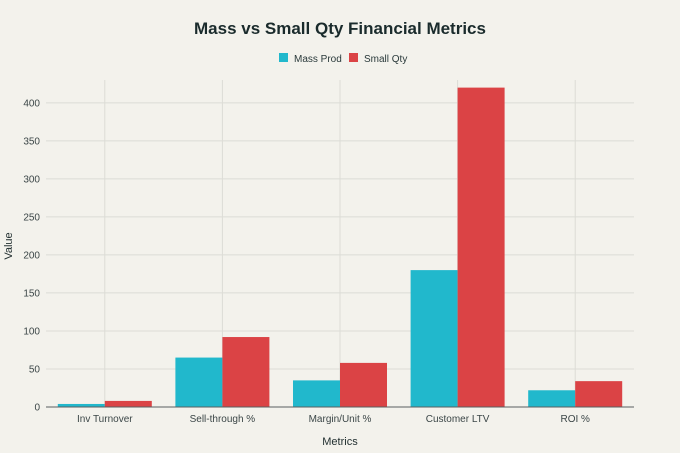  Describe the element at coordinates (37, 408) in the screenshot. I see `y-tick-label: 0` at that location.